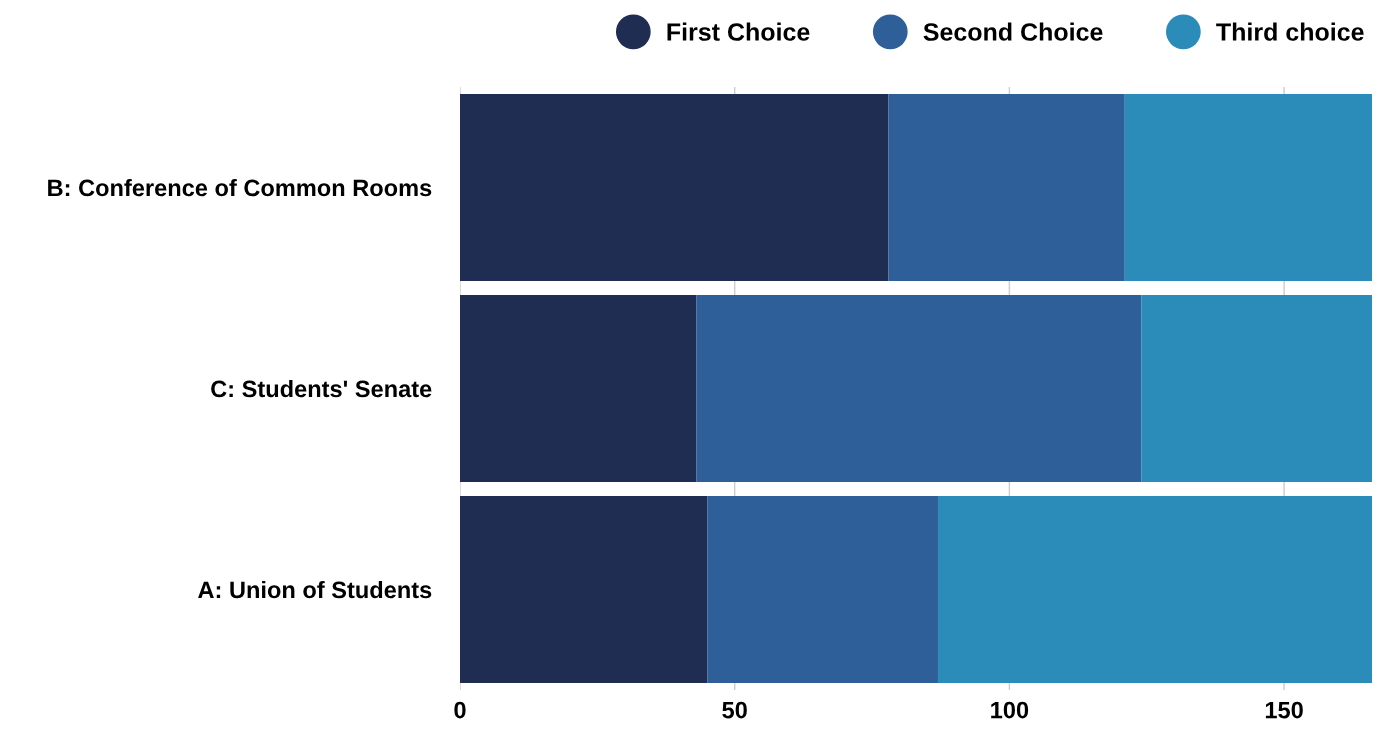 The image size is (1387, 729). Describe the element at coordinates (1010, 710) in the screenshot. I see `x-tick-label: 100` at that location.